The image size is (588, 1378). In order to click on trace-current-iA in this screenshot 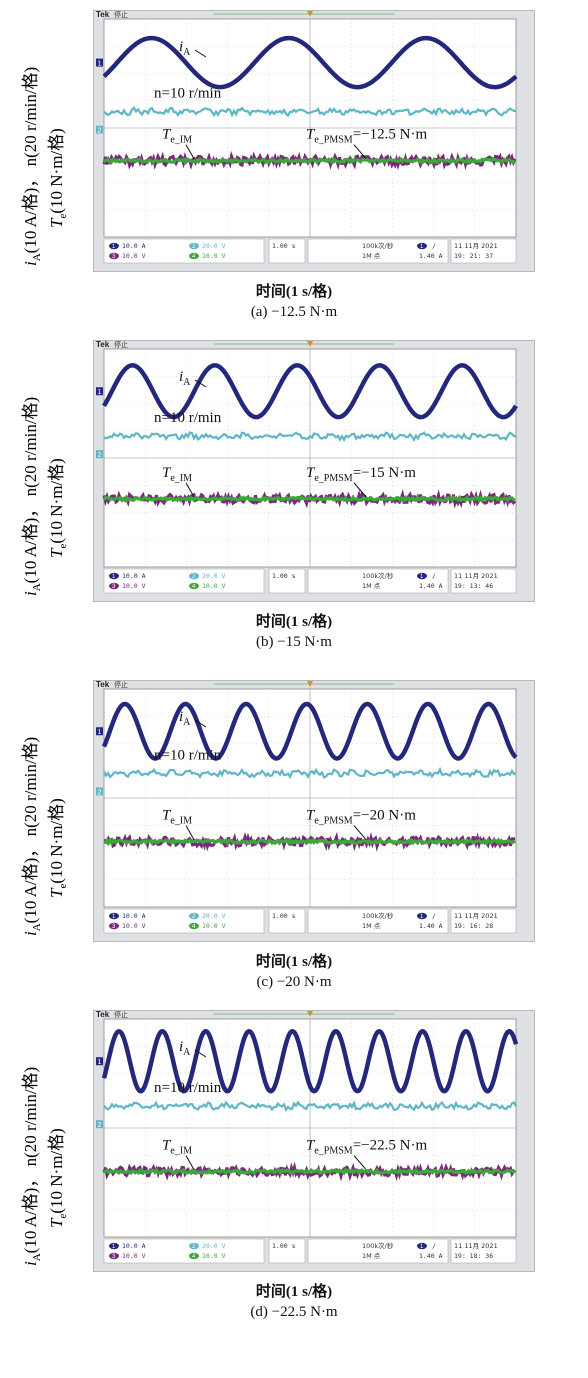, I will do `click(310, 391)`.